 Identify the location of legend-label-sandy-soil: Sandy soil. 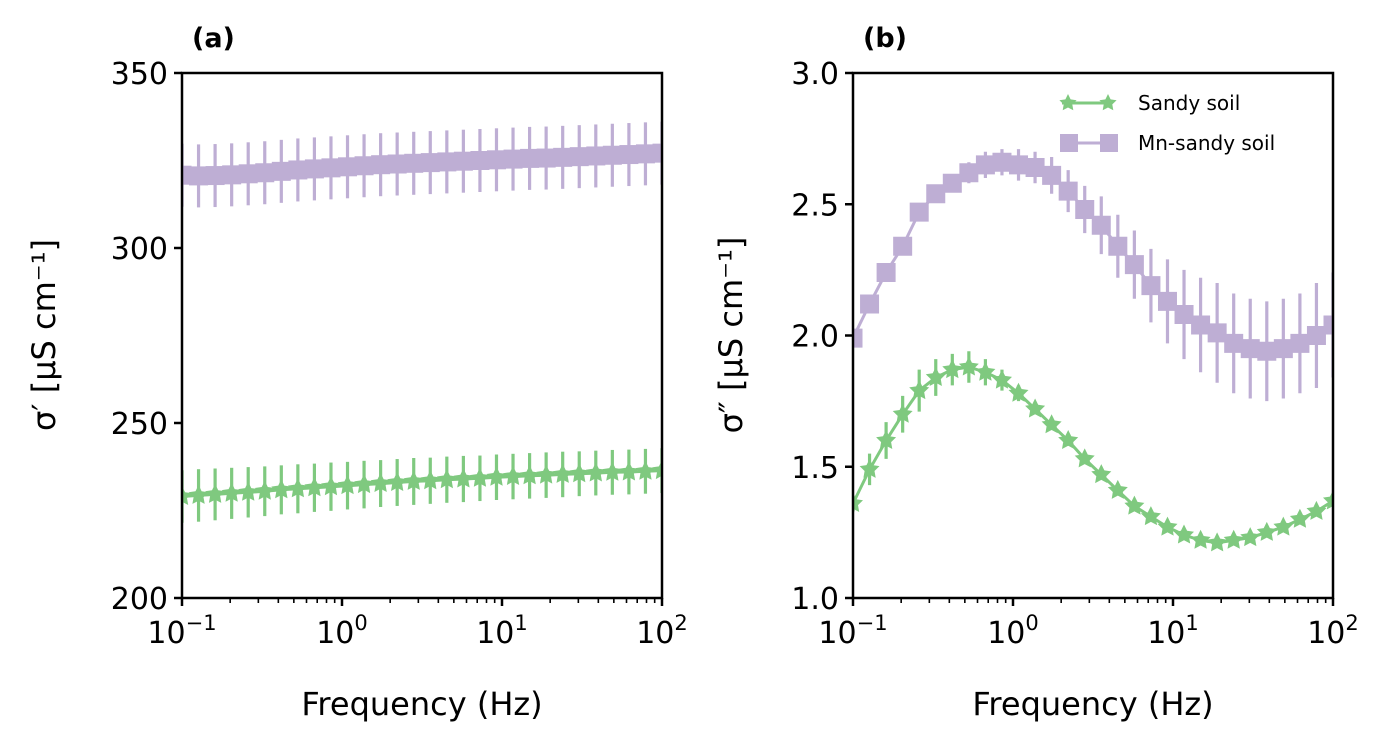
(1189, 103).